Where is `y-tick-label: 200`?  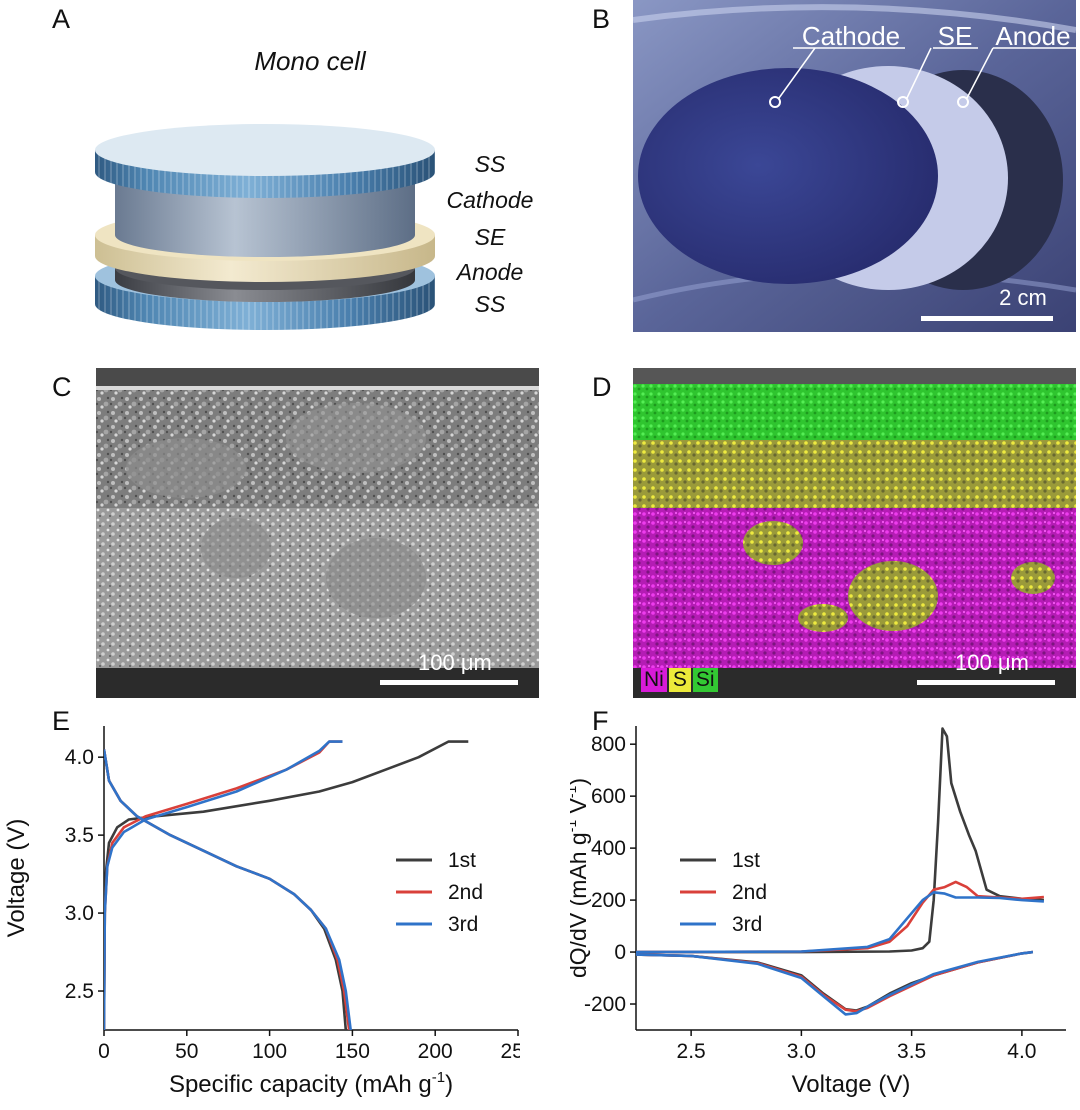
y-tick-label: 200 is located at coordinates (608, 900).